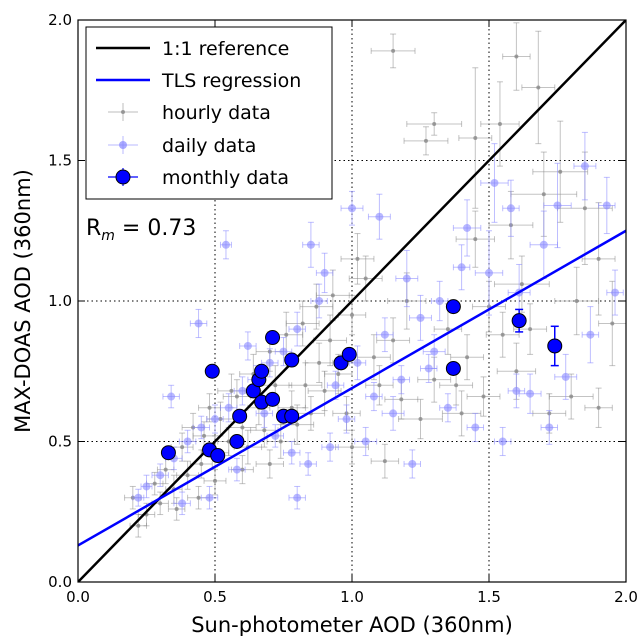  Describe the element at coordinates (23, 301) in the screenshot. I see `y-axis-label: MAX-DOAS AOD (360nm)` at that location.